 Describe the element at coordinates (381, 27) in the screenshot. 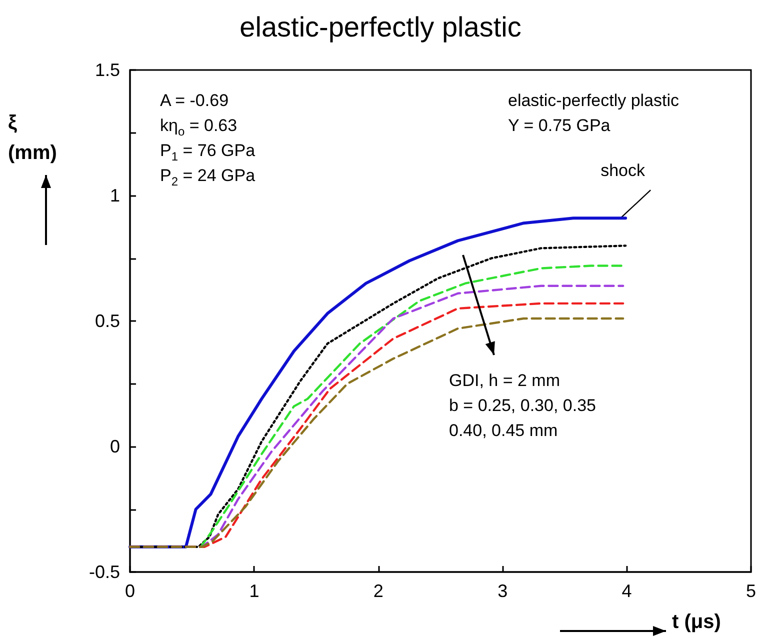

I see `chart-title: elastic-perfectly plastic` at that location.